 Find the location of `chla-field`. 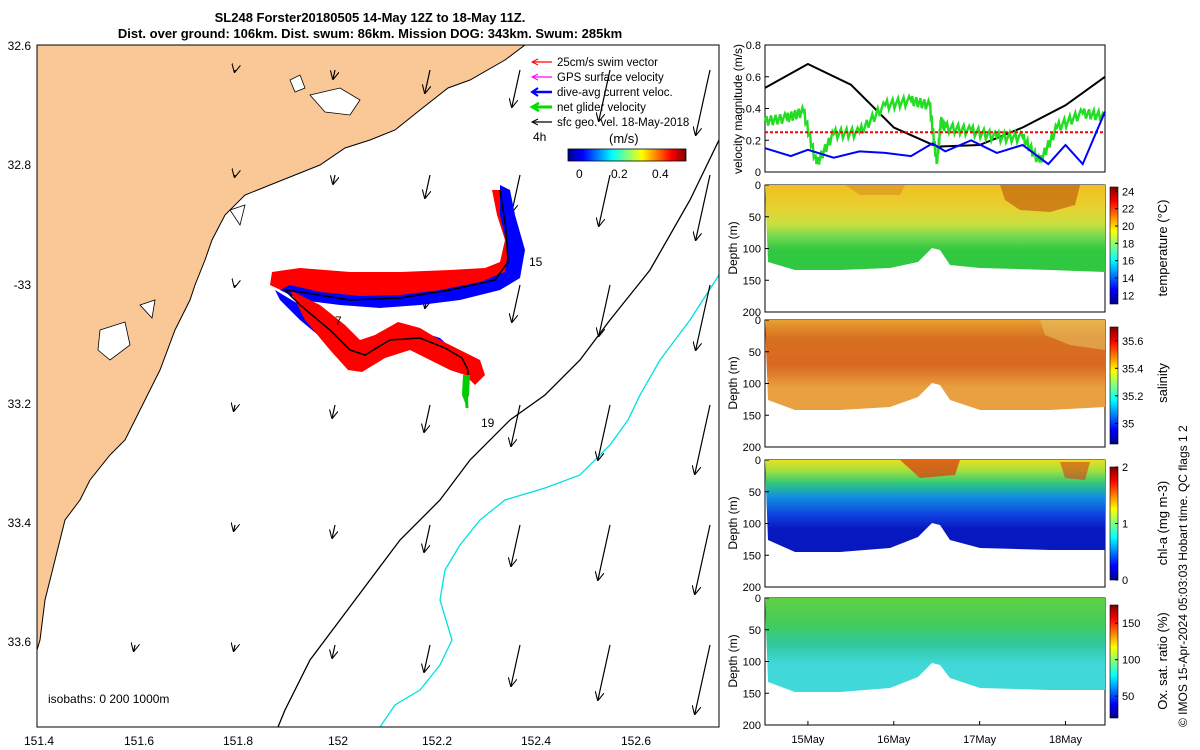

chla-field is located at coordinates (935, 506).